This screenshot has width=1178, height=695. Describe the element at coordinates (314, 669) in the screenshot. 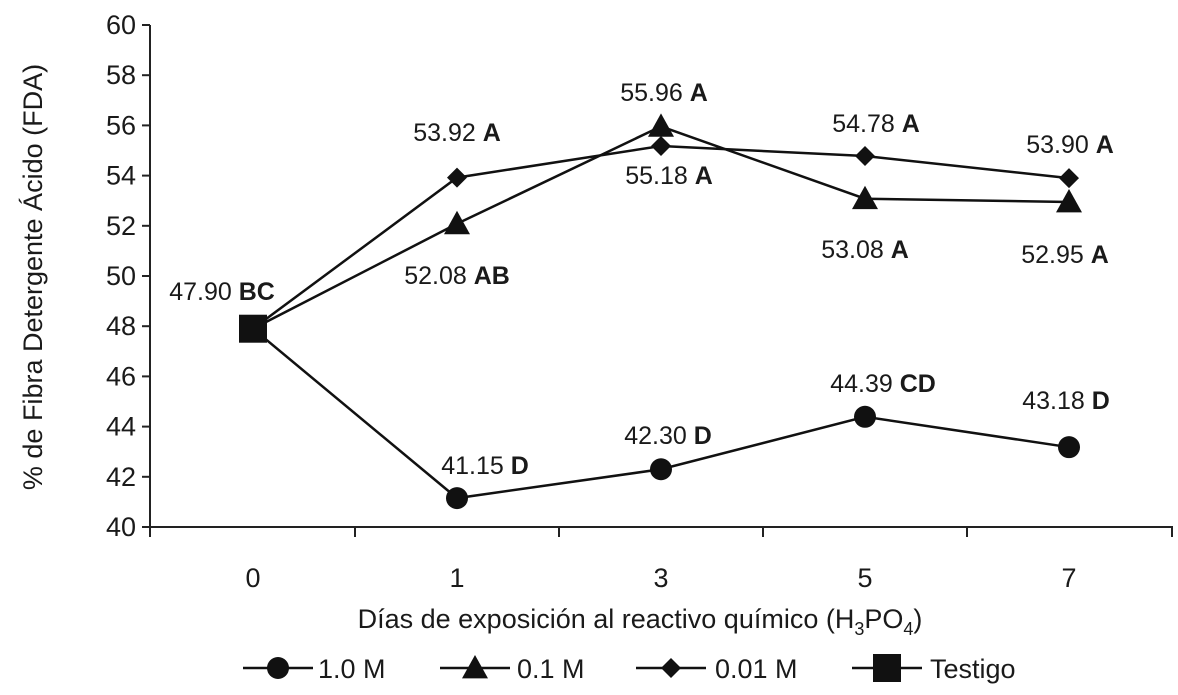

I see `legend-item: 1.0 M` at that location.